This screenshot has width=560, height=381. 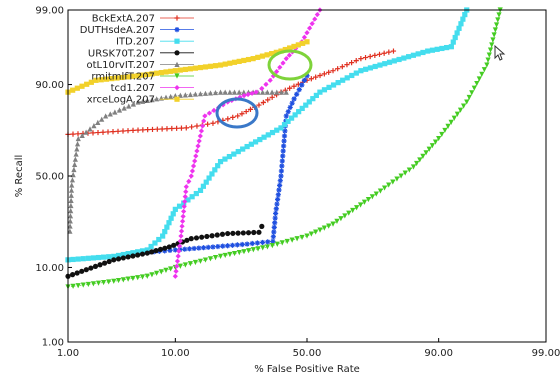 I want to click on legend-label: tcd1.207, so click(x=133, y=88).